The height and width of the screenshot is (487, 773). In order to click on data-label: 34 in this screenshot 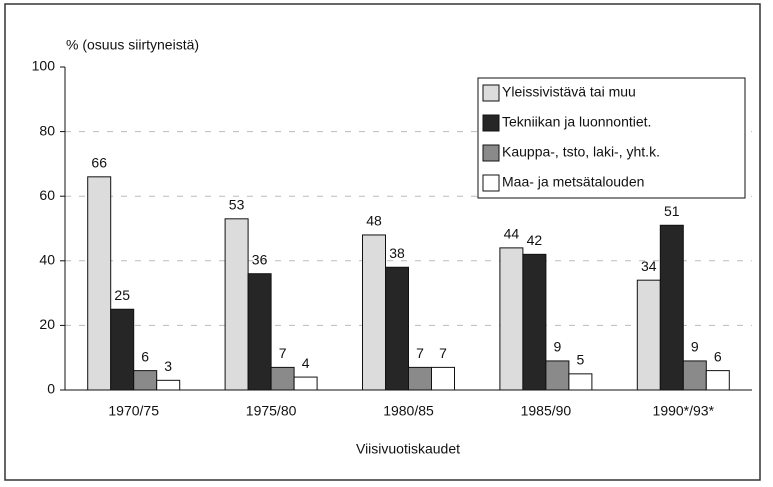, I will do `click(649, 266)`.